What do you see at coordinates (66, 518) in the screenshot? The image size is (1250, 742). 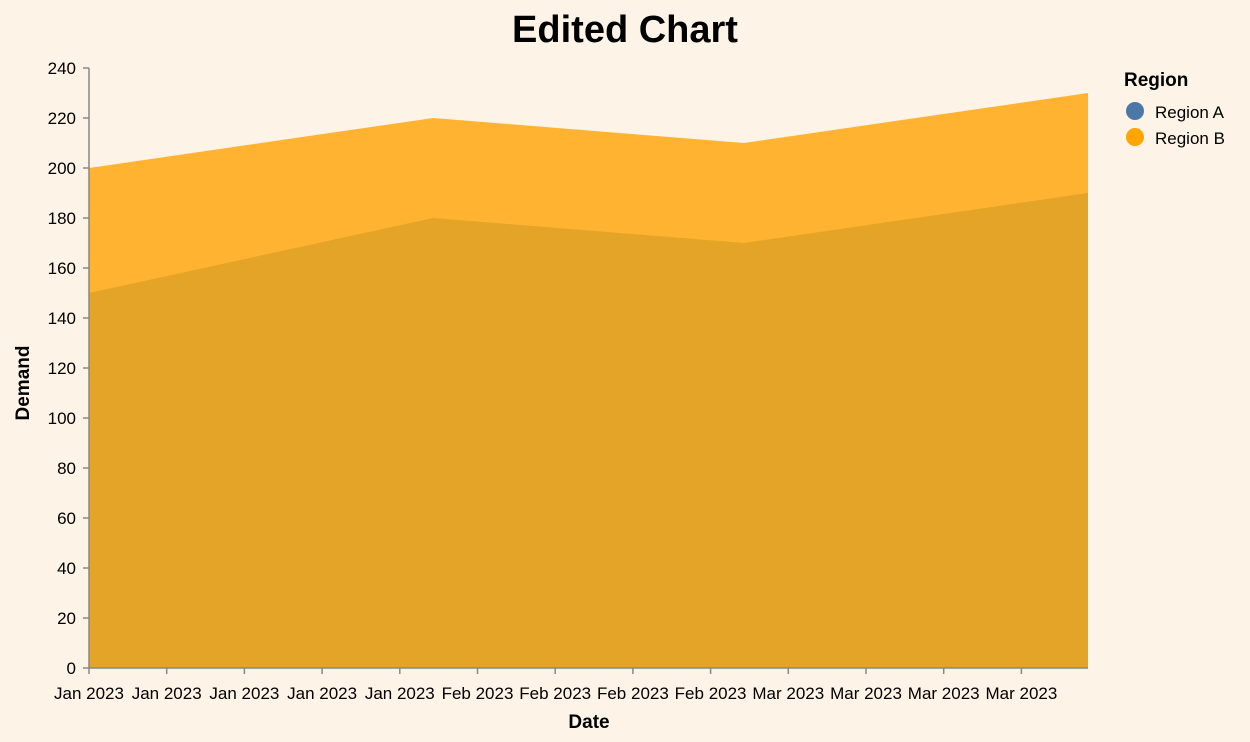 I see `y-tick-label: 60` at bounding box center [66, 518].